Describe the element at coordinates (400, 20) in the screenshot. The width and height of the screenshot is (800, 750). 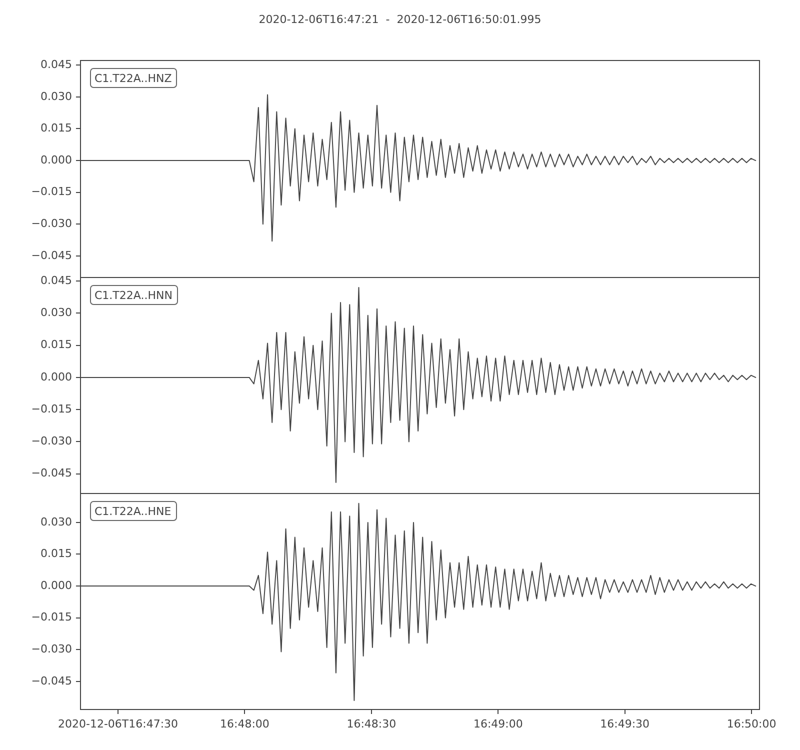
I see `chart-title: 2020-12-06T16:47:21 - 2020-12-06T16:50:01.995` at that location.